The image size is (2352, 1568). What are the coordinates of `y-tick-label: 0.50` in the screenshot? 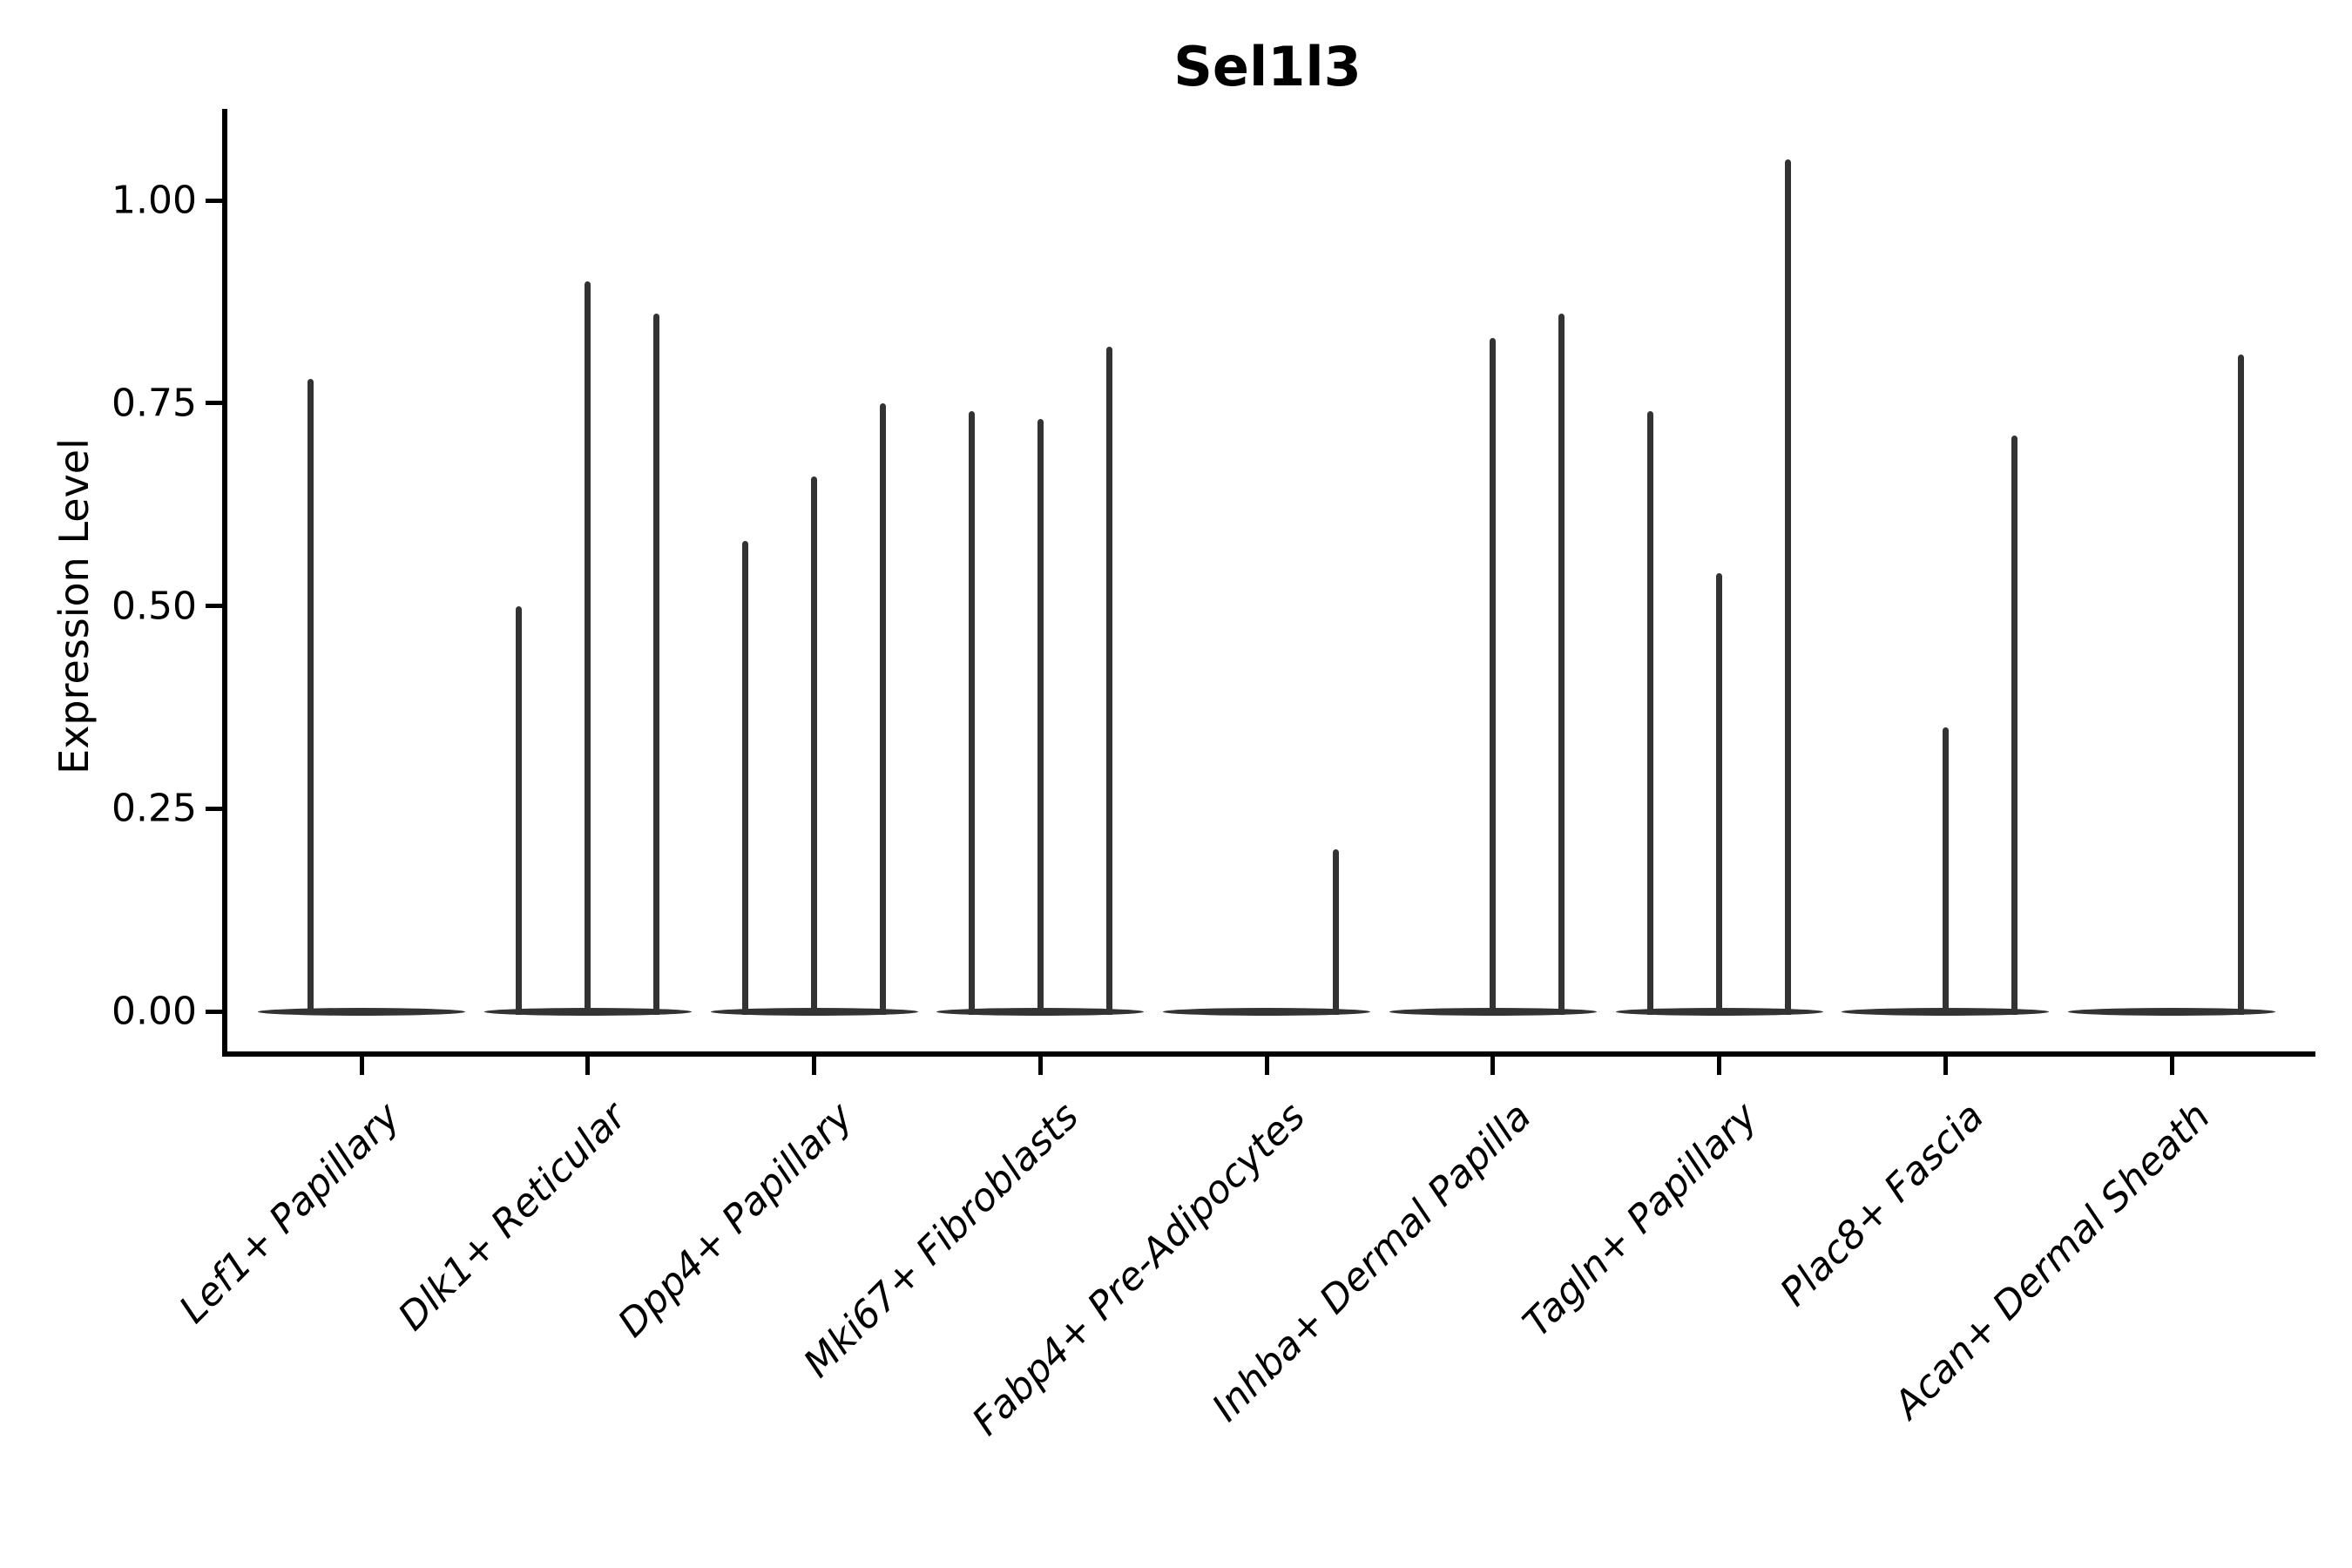 It's located at (154, 606).